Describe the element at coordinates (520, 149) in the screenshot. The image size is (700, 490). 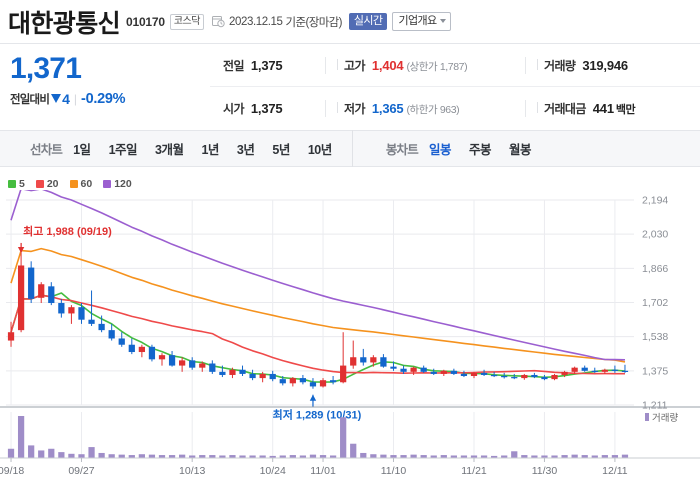
I see `tab-candle-월봉: 월봉` at that location.